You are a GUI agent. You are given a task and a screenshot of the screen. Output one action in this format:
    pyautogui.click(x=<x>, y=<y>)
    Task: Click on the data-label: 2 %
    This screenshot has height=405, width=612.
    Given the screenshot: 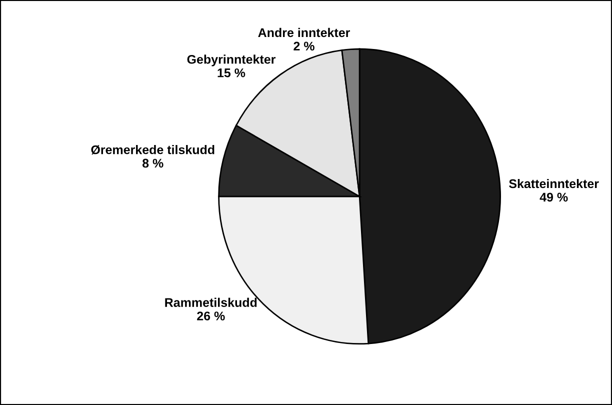 What is the action you would take?
    pyautogui.click(x=304, y=46)
    